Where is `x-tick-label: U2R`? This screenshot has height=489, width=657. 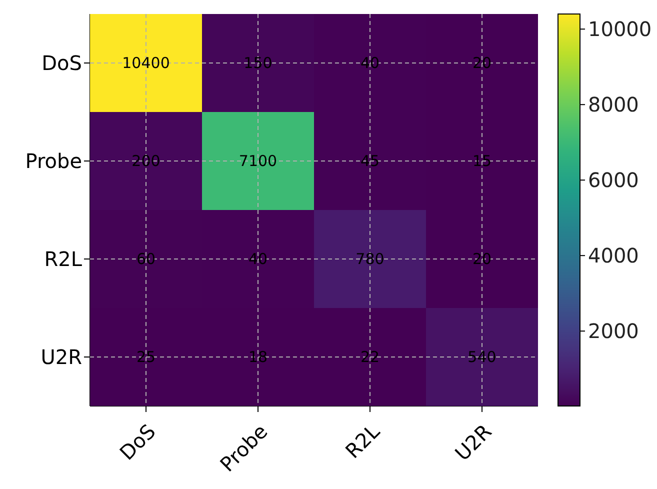 x-tick-label: U2R is located at coordinates (473, 442).